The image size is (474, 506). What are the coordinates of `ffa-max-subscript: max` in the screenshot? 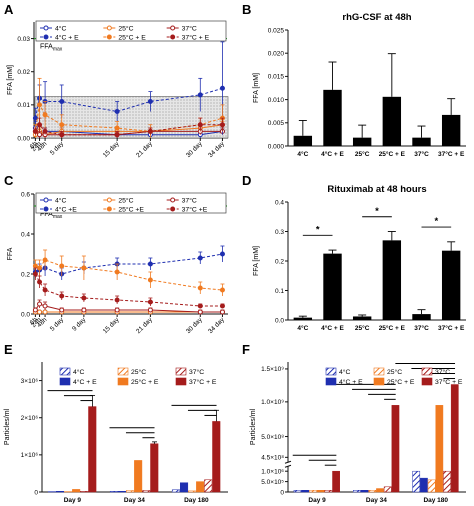 It's located at (58, 217).